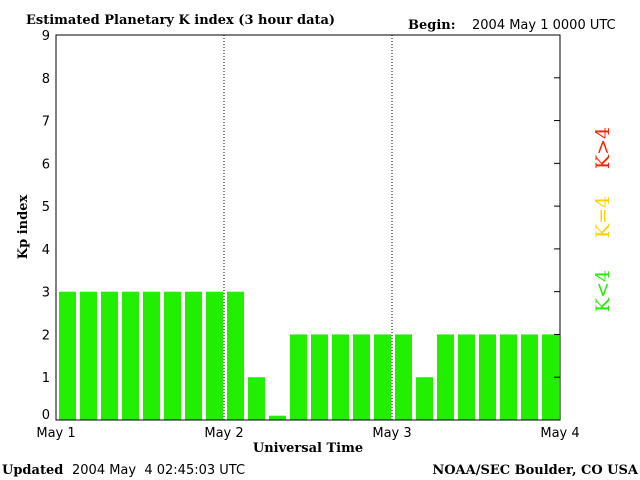  I want to click on y-tick-label: 5, so click(46, 207).